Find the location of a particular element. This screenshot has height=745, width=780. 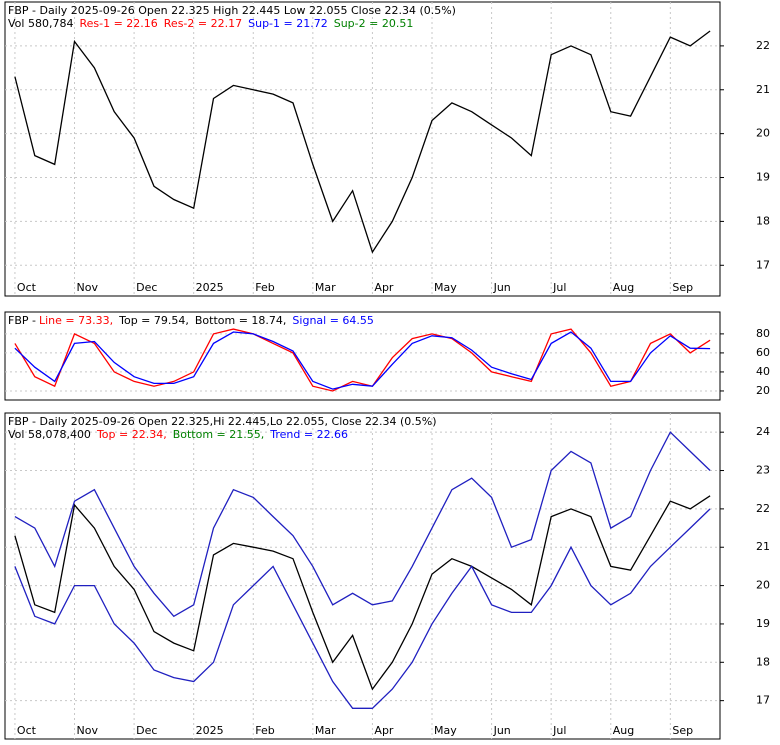

annotation: Vol 58,078,400 is located at coordinates (49, 434).